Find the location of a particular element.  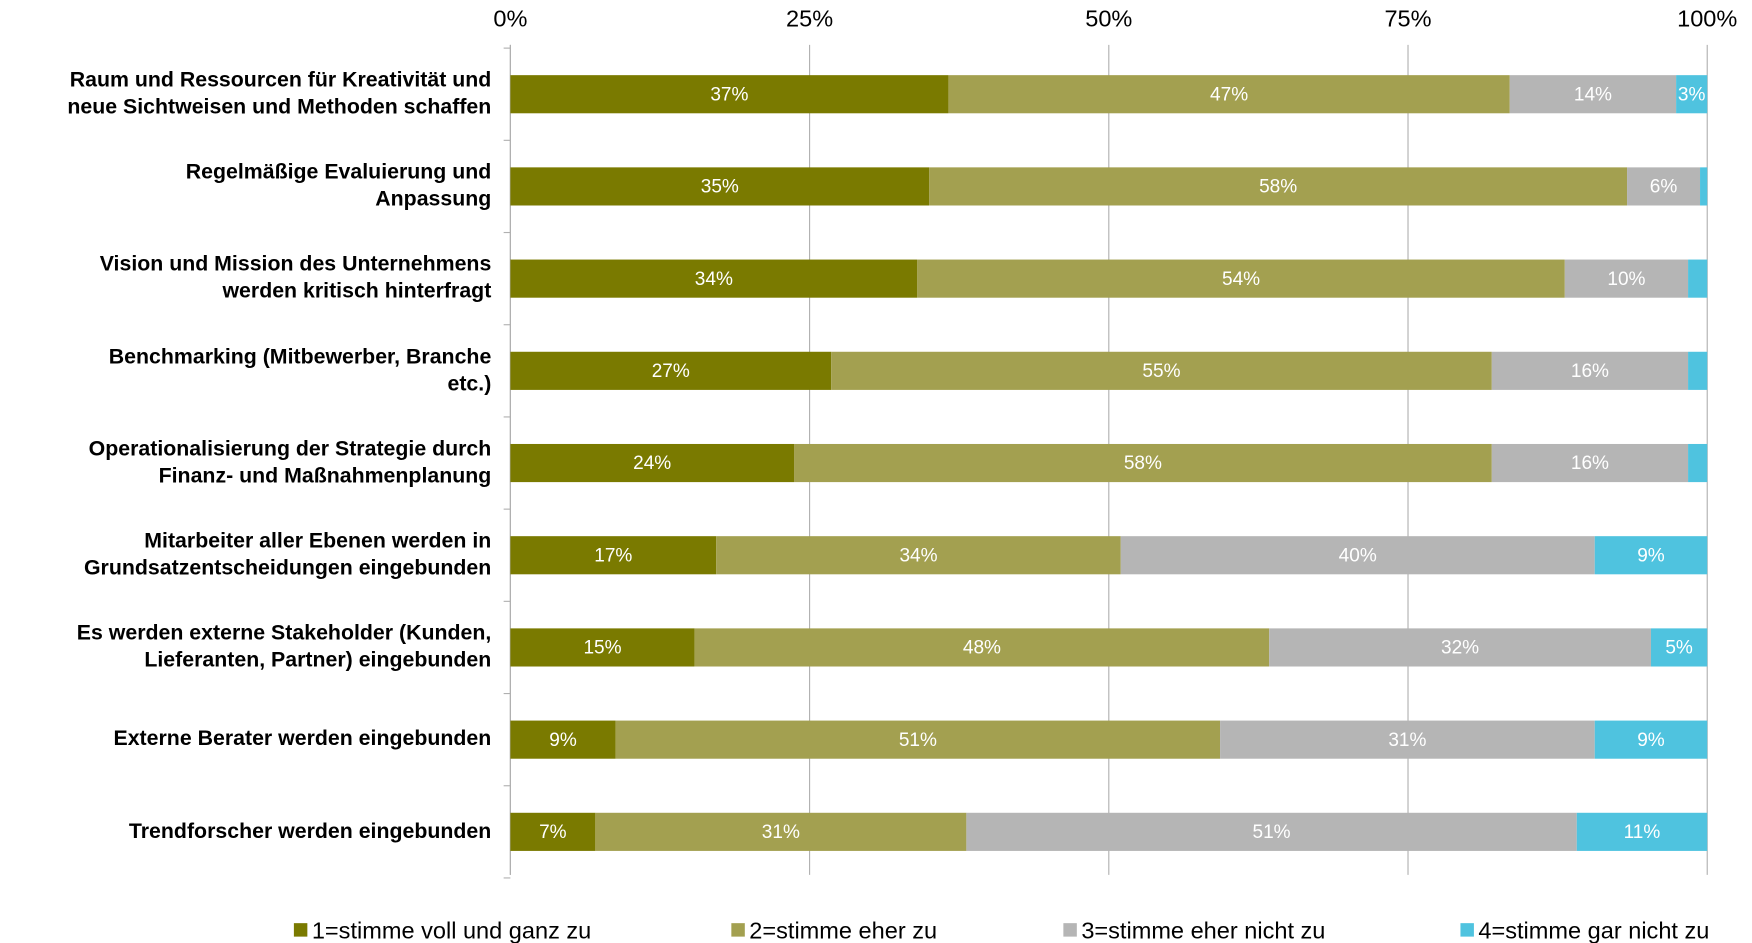

data-label: 54% is located at coordinates (1241, 279).